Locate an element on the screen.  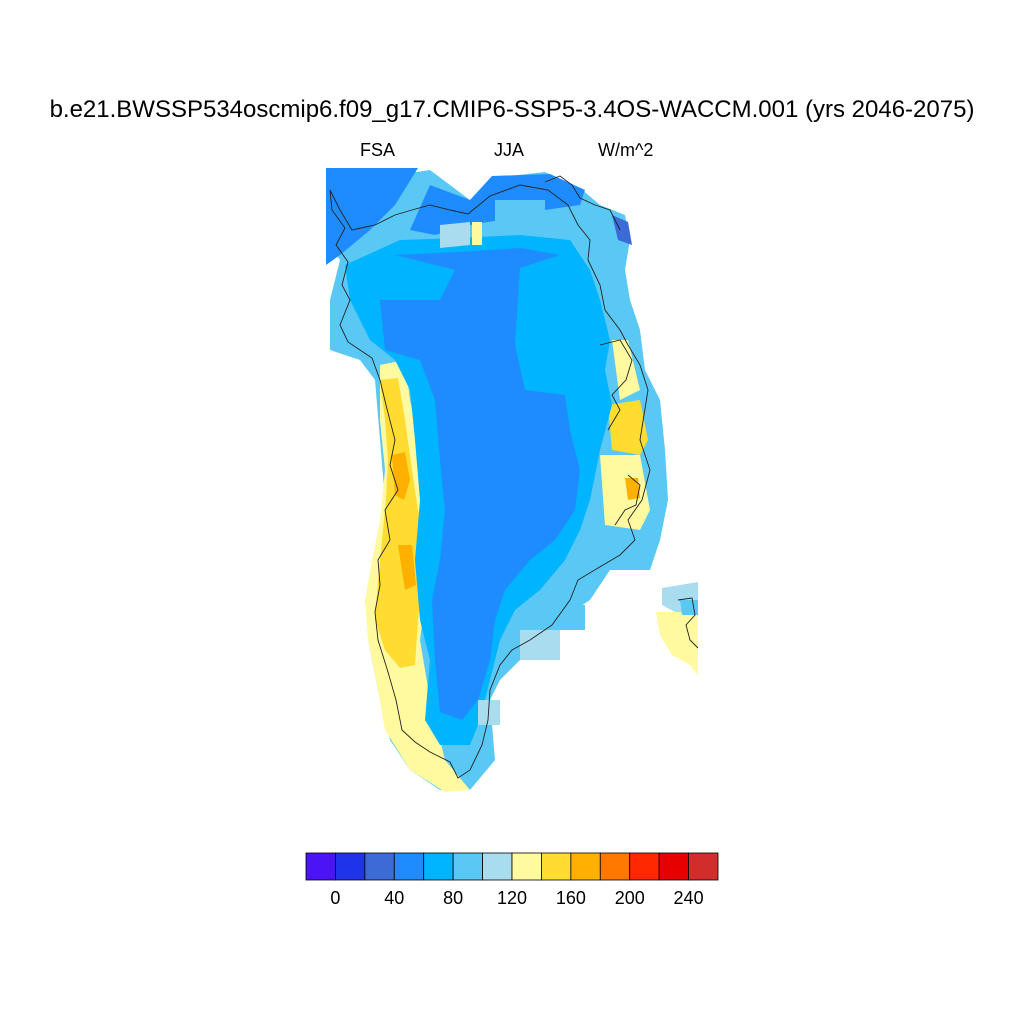
coastline-north is located at coordinates (582, 203).